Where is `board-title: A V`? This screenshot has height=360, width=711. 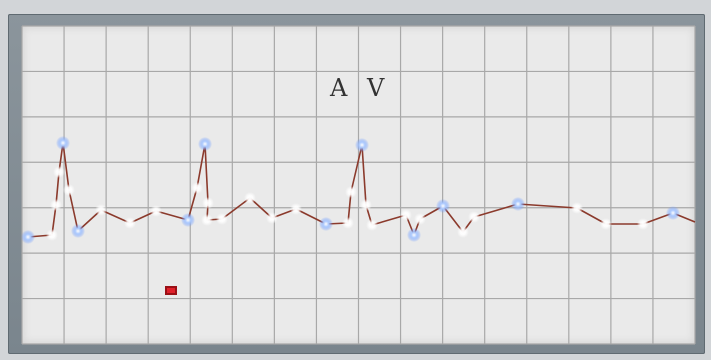
board-title: A V is located at coordinates (360, 88).